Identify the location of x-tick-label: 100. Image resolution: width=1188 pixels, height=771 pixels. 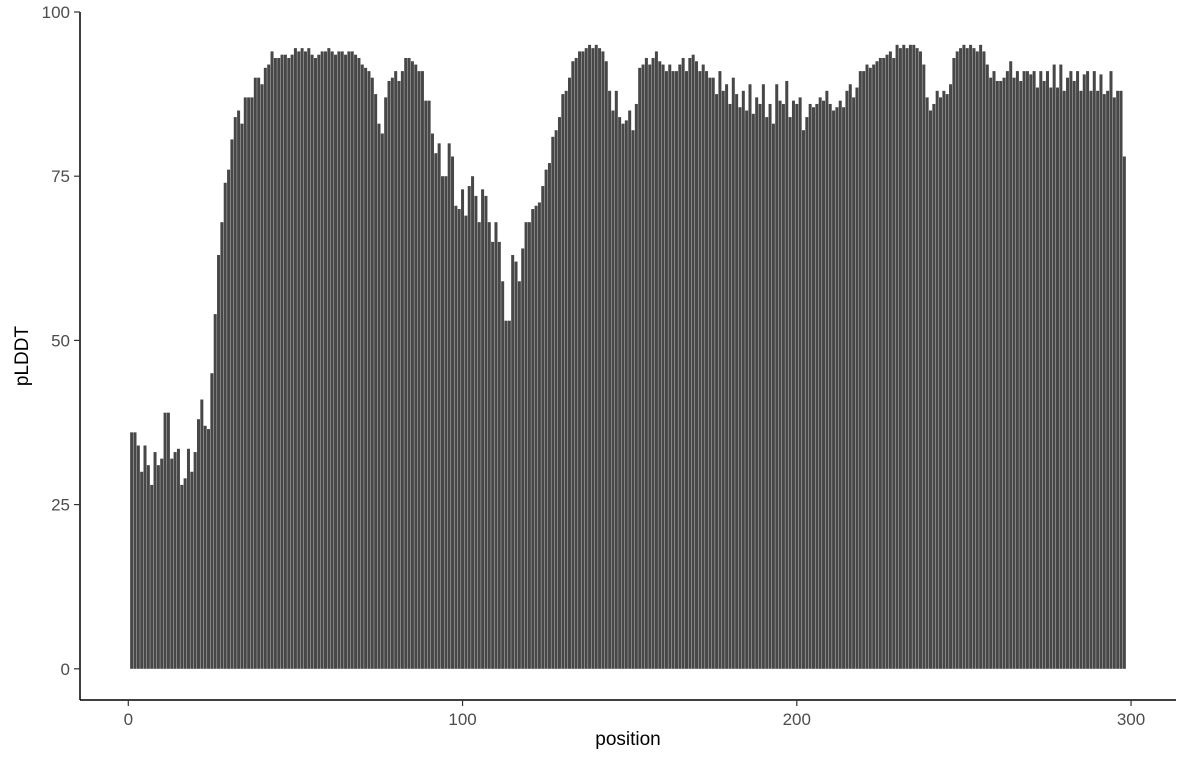
(462, 719).